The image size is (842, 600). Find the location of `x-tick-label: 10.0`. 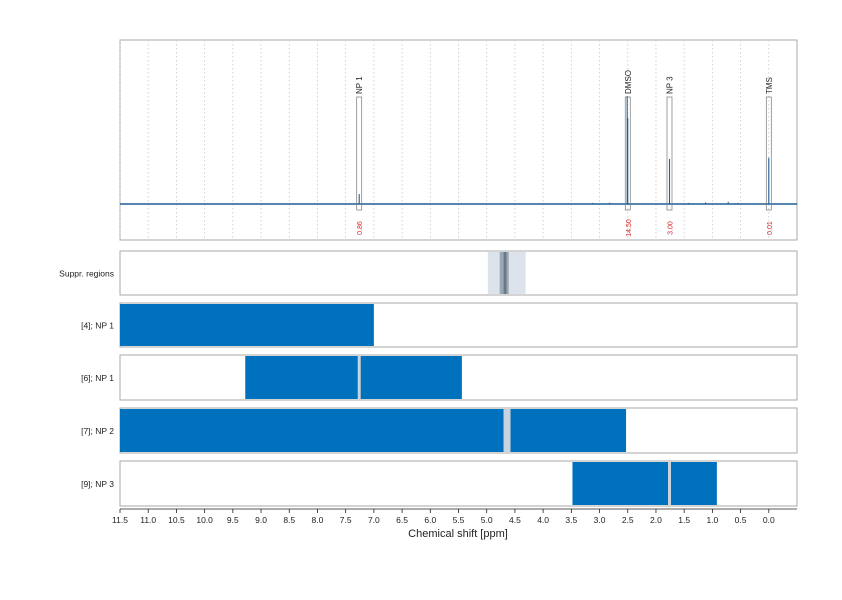

x-tick-label: 10.0 is located at coordinates (204, 520).